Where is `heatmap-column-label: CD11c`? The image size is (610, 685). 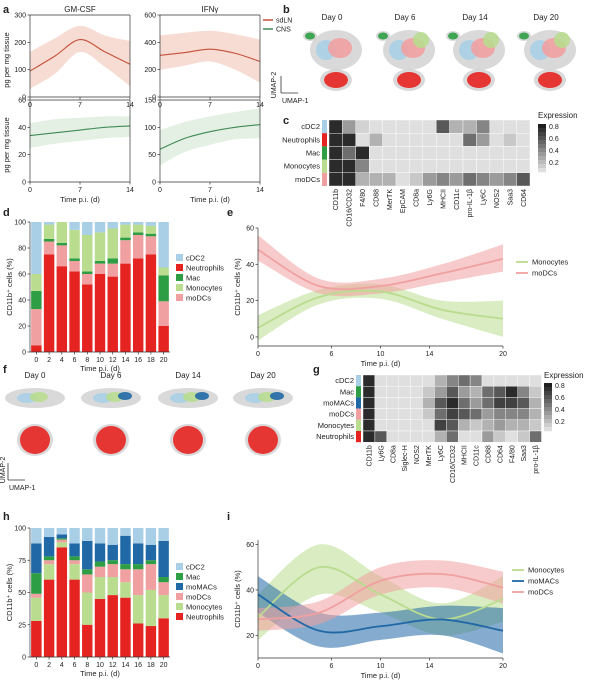
heatmap-column-label: CD11c is located at coordinates (477, 455).